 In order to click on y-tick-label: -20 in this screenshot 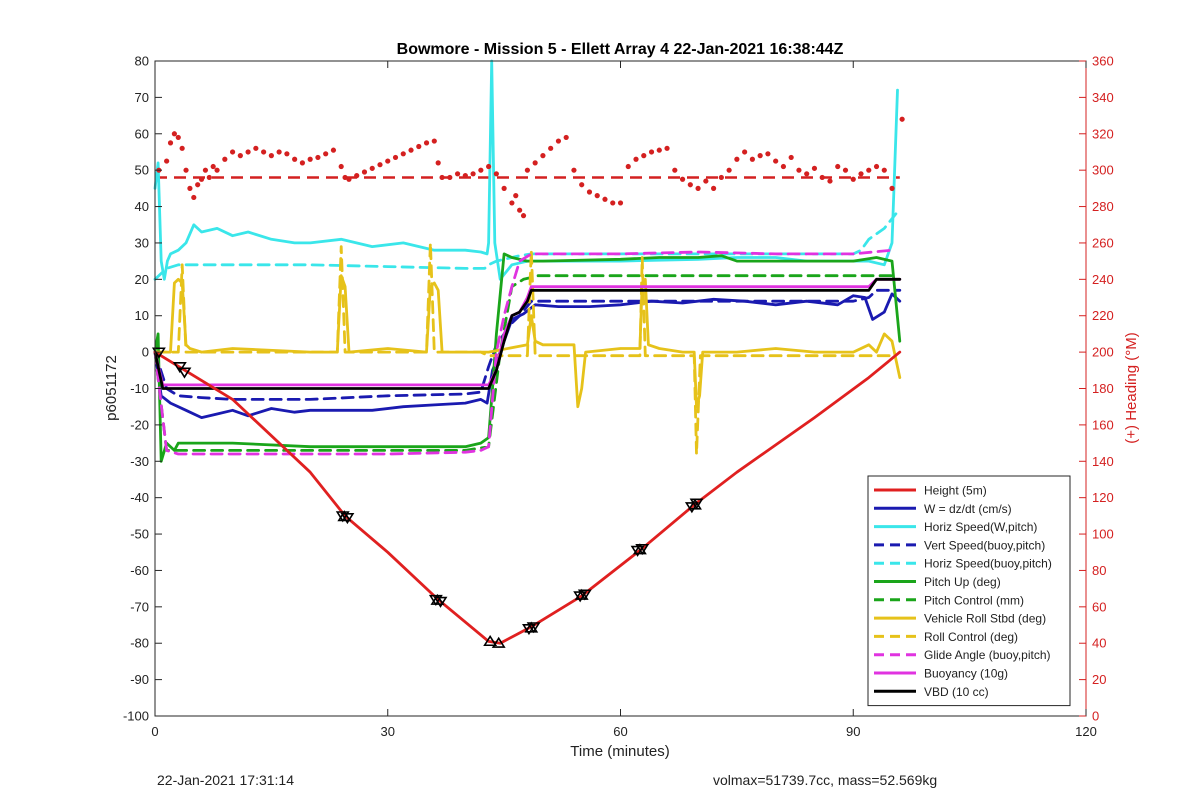, I will do `click(139, 424)`.